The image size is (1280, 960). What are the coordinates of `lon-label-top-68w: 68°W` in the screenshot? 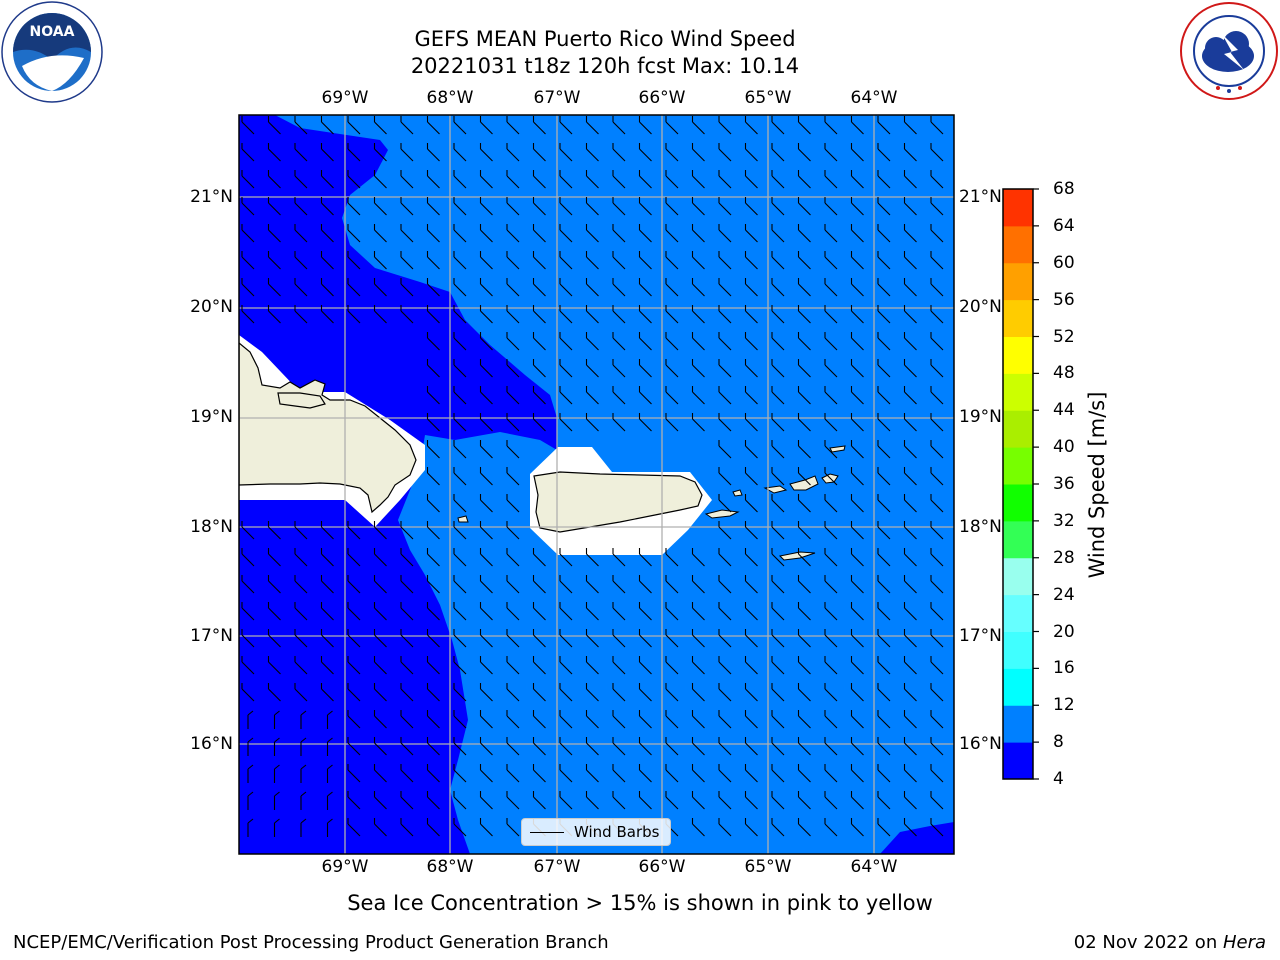 It's located at (450, 98).